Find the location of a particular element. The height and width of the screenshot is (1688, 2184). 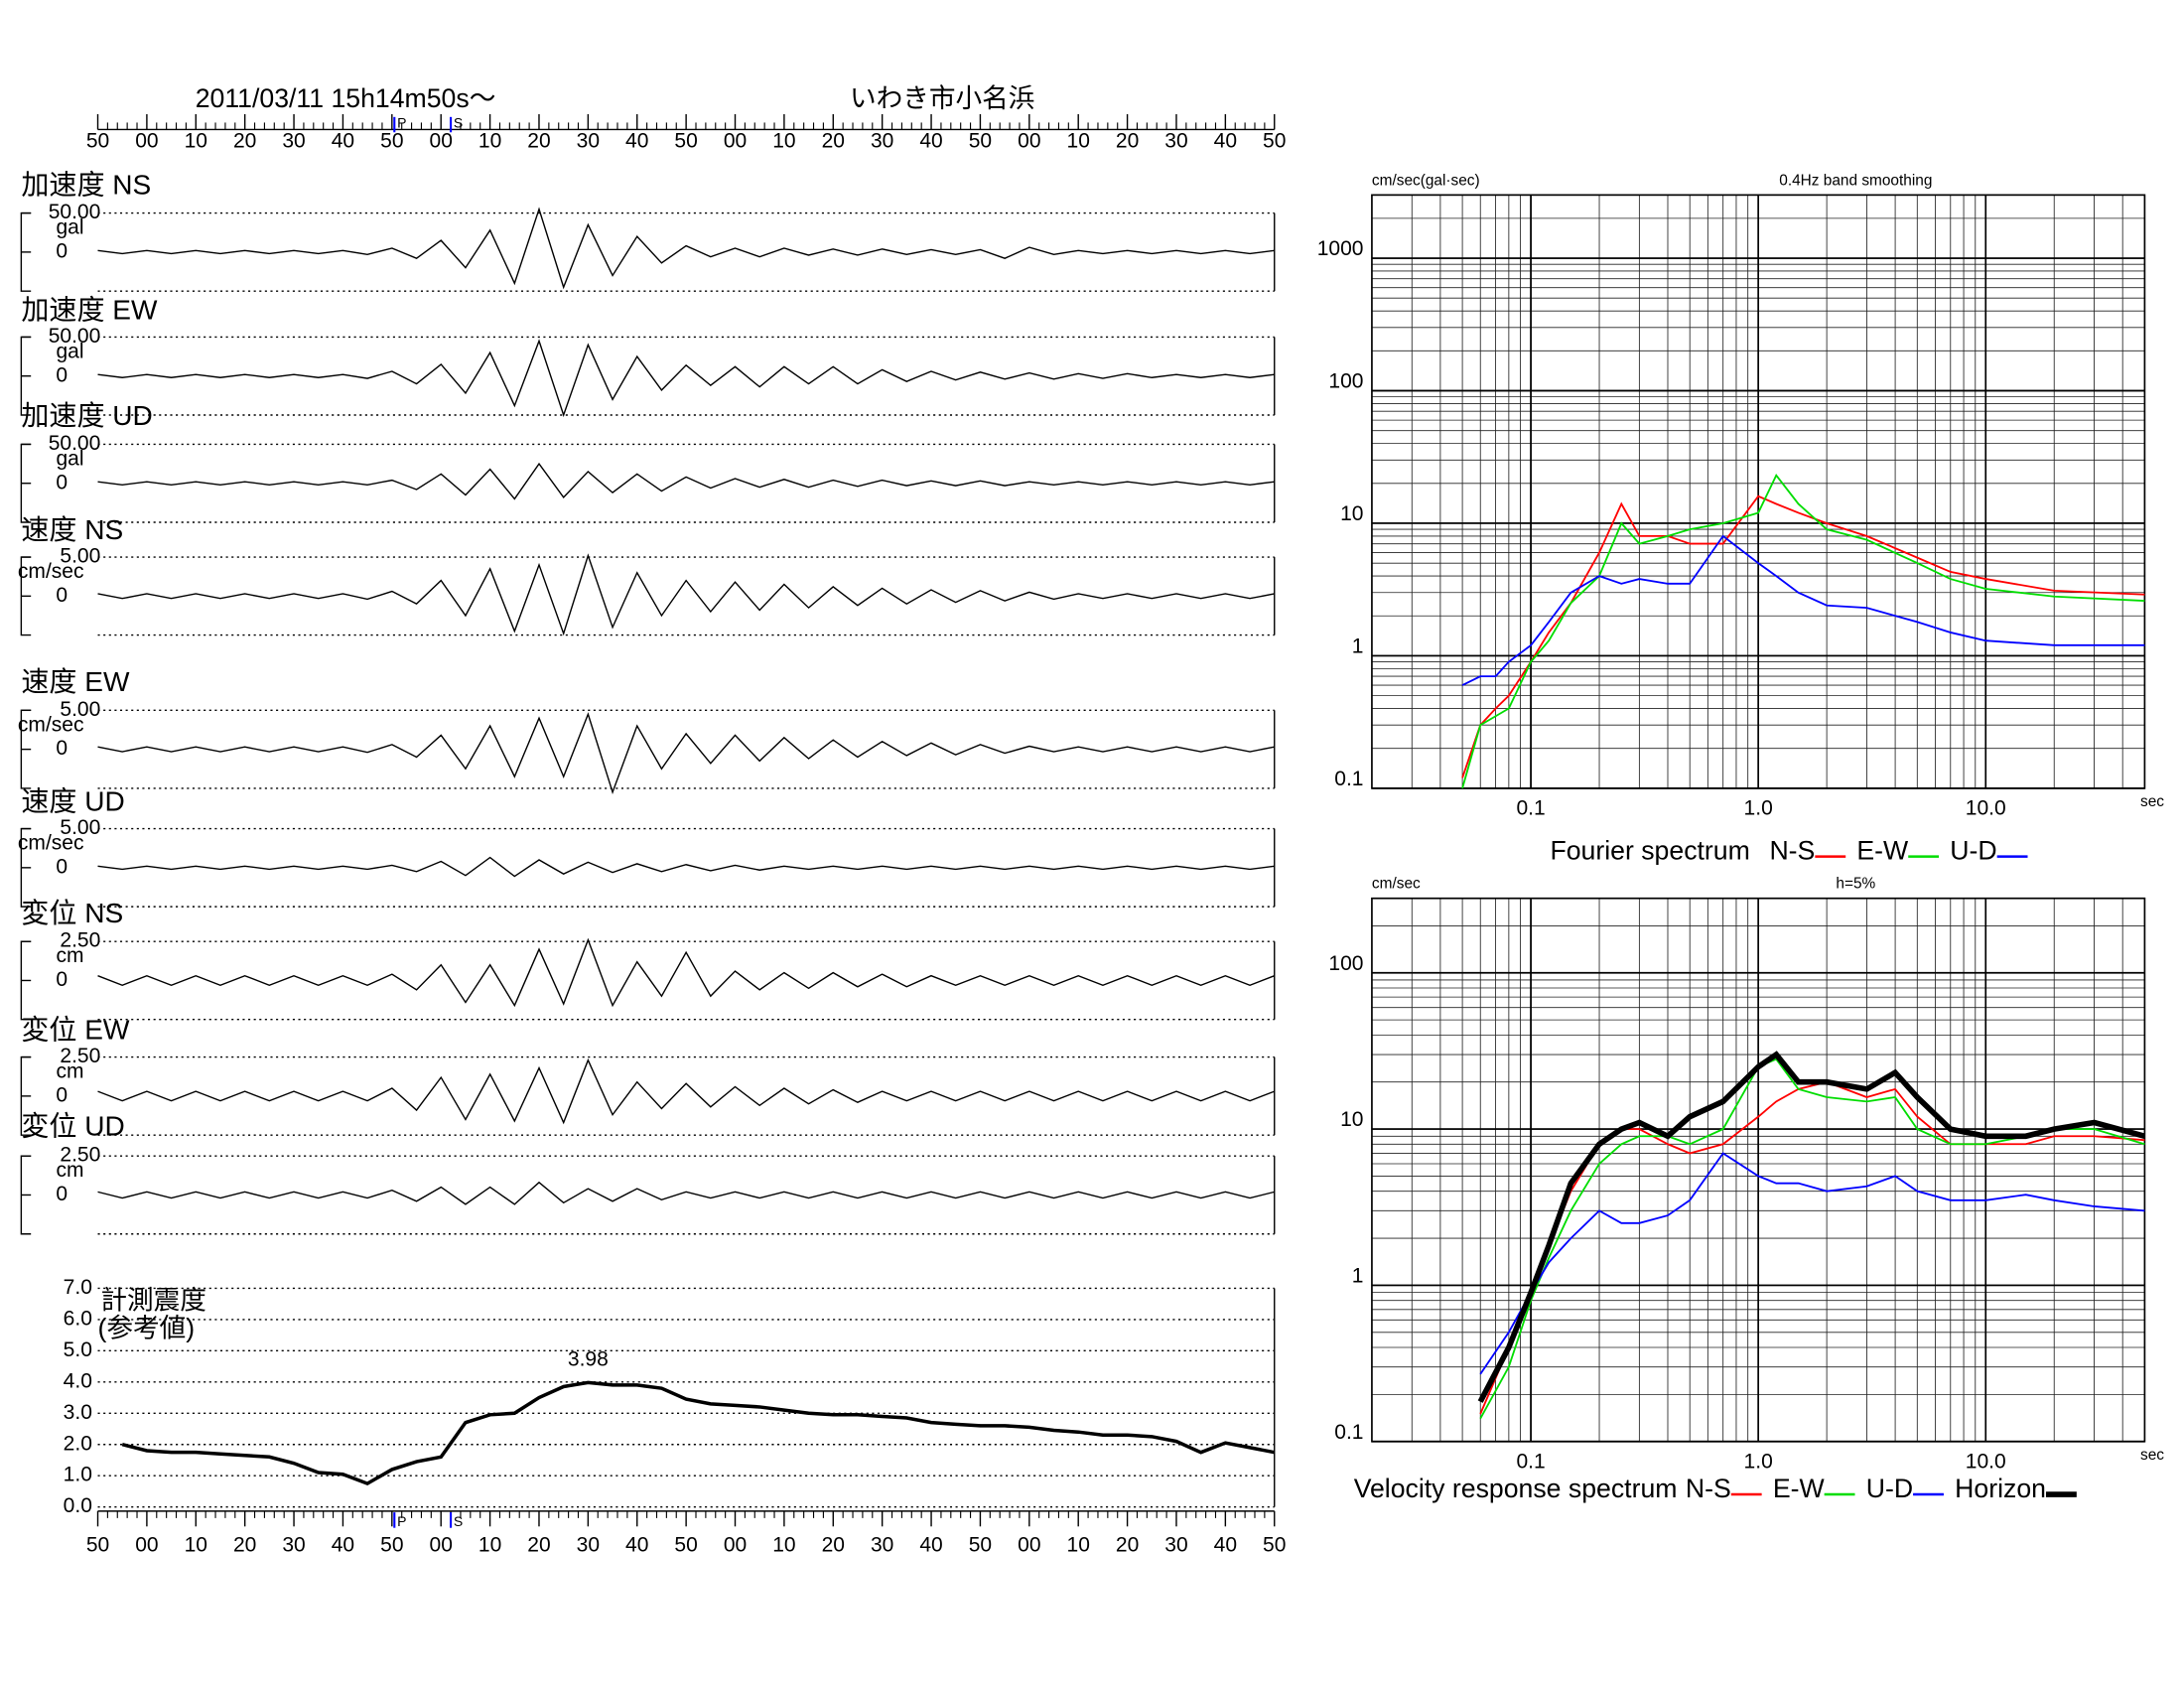

subtitle: 0.4Hz band smoothing is located at coordinates (1855, 180).